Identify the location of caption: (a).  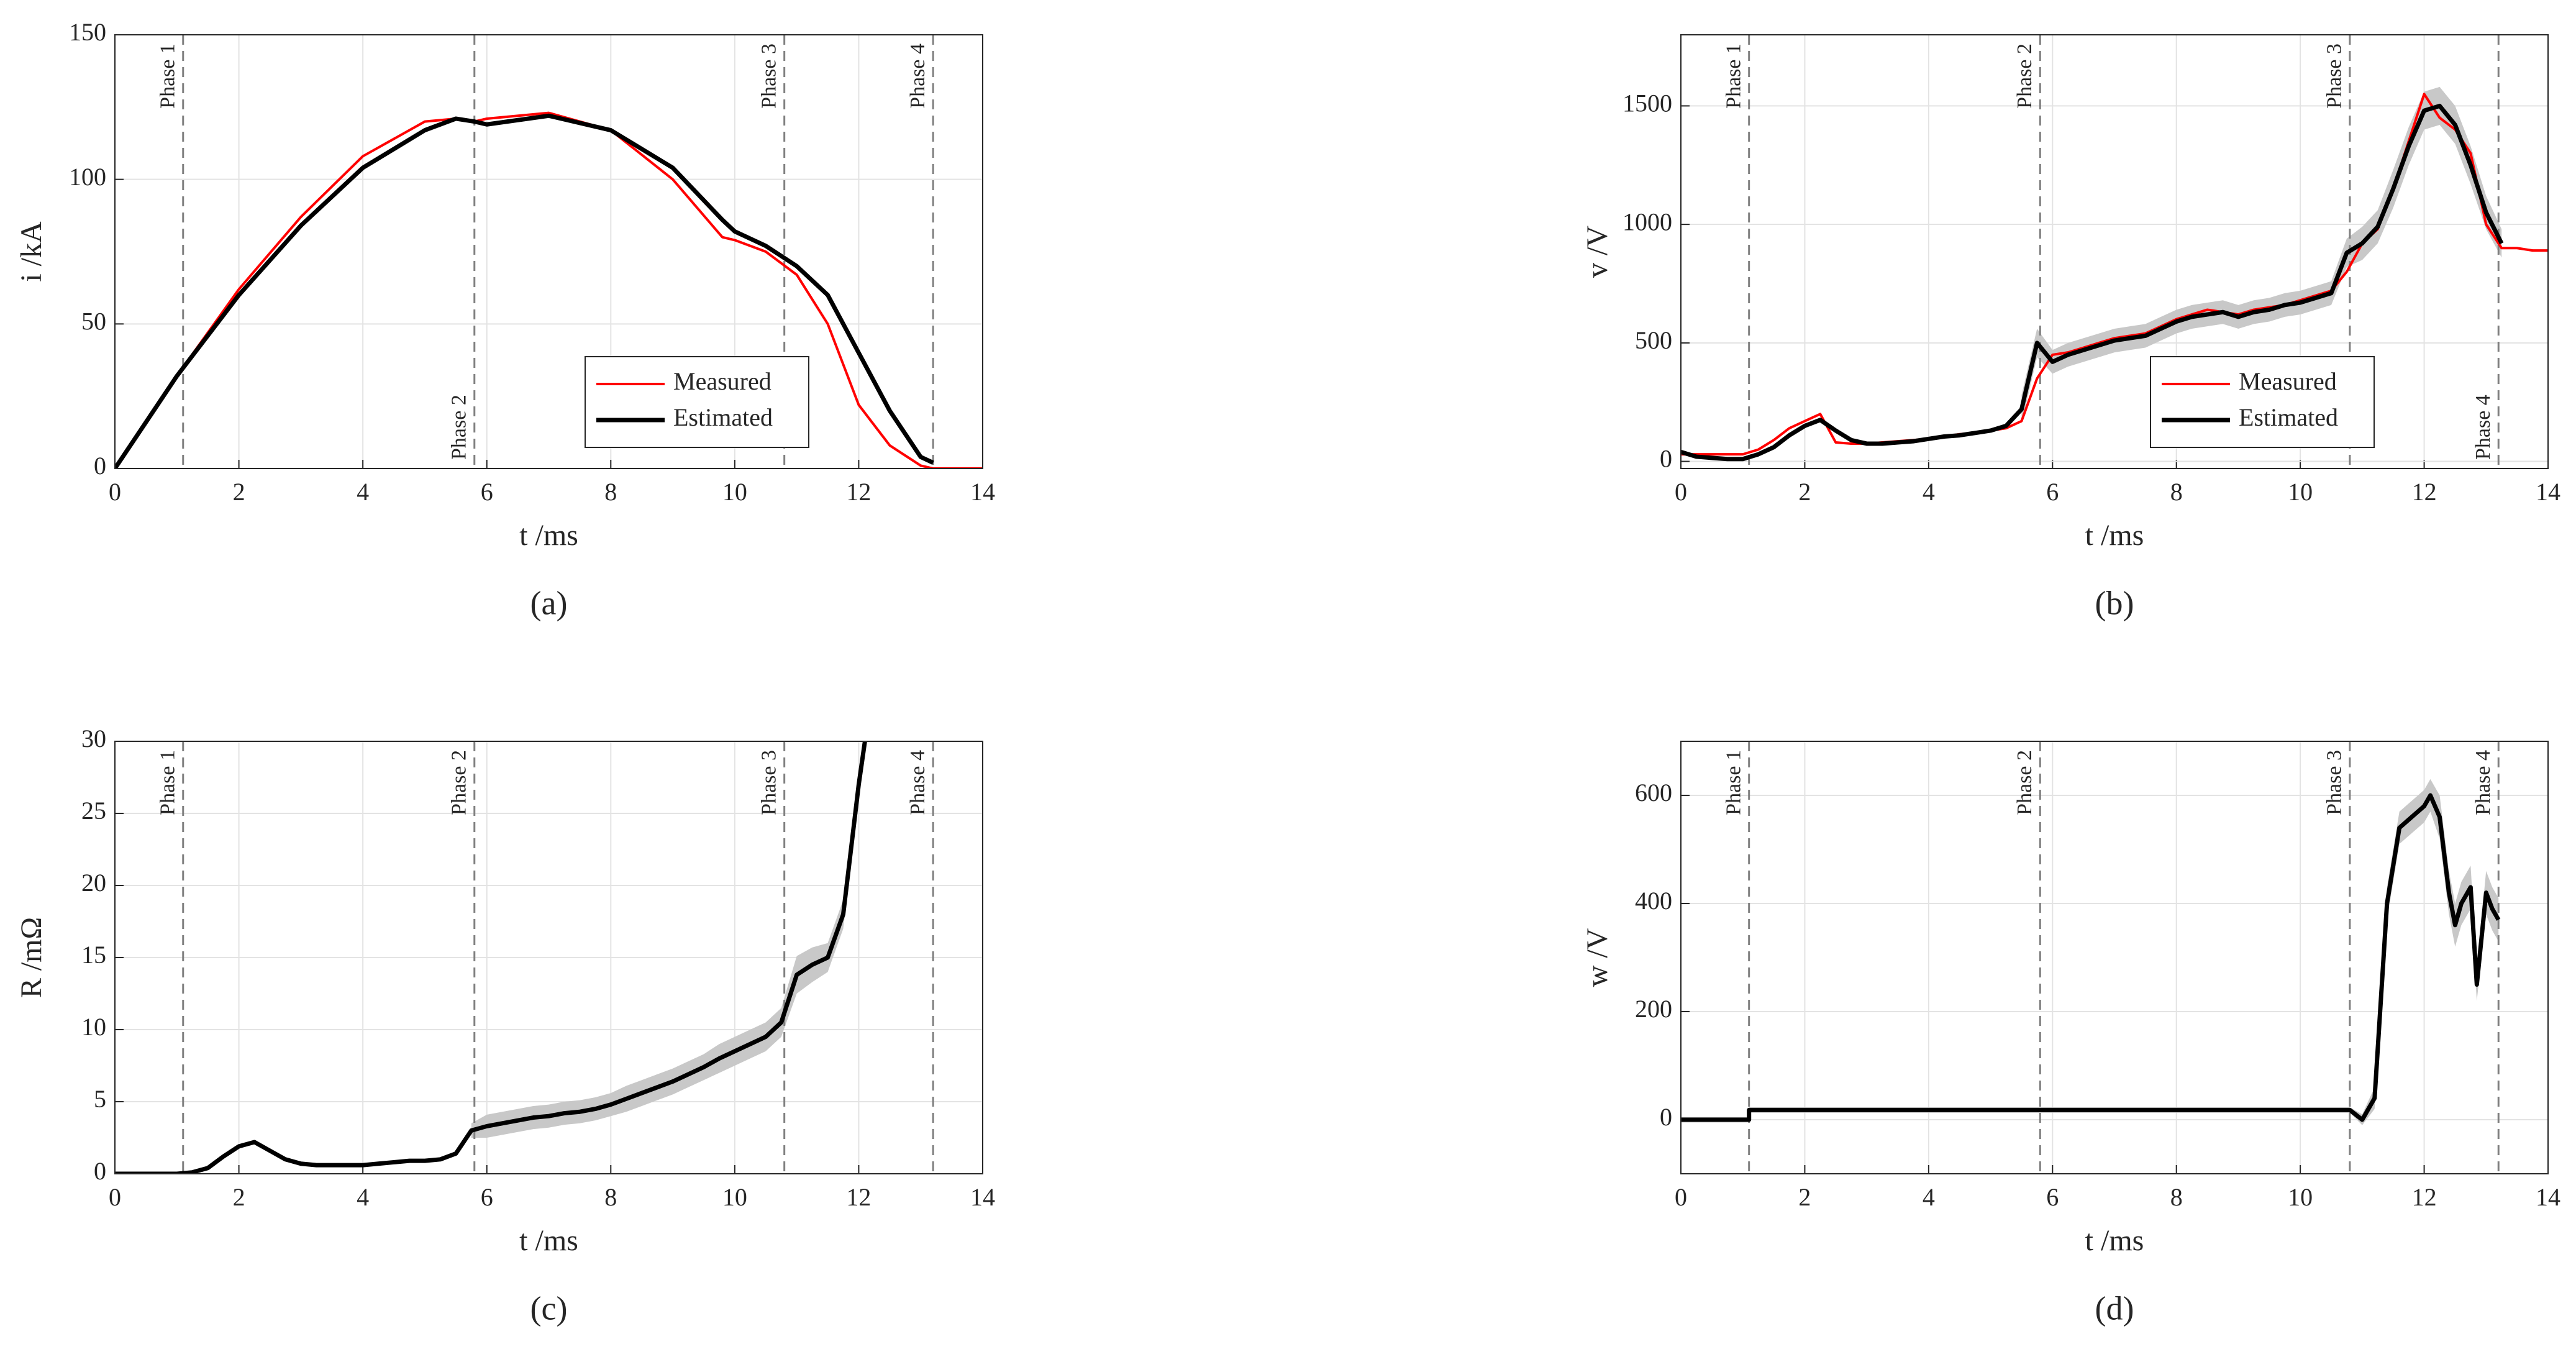
(549, 602).